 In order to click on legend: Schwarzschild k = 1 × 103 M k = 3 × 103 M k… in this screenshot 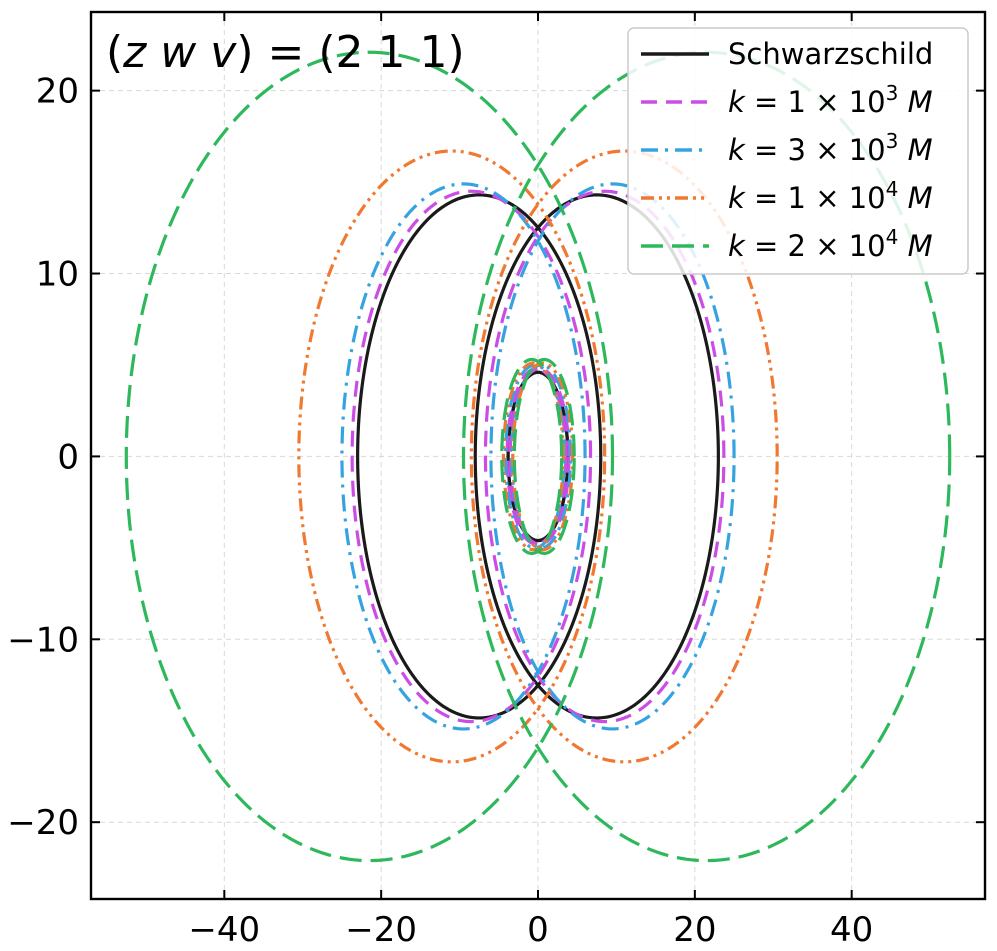, I will do `click(798, 151)`.